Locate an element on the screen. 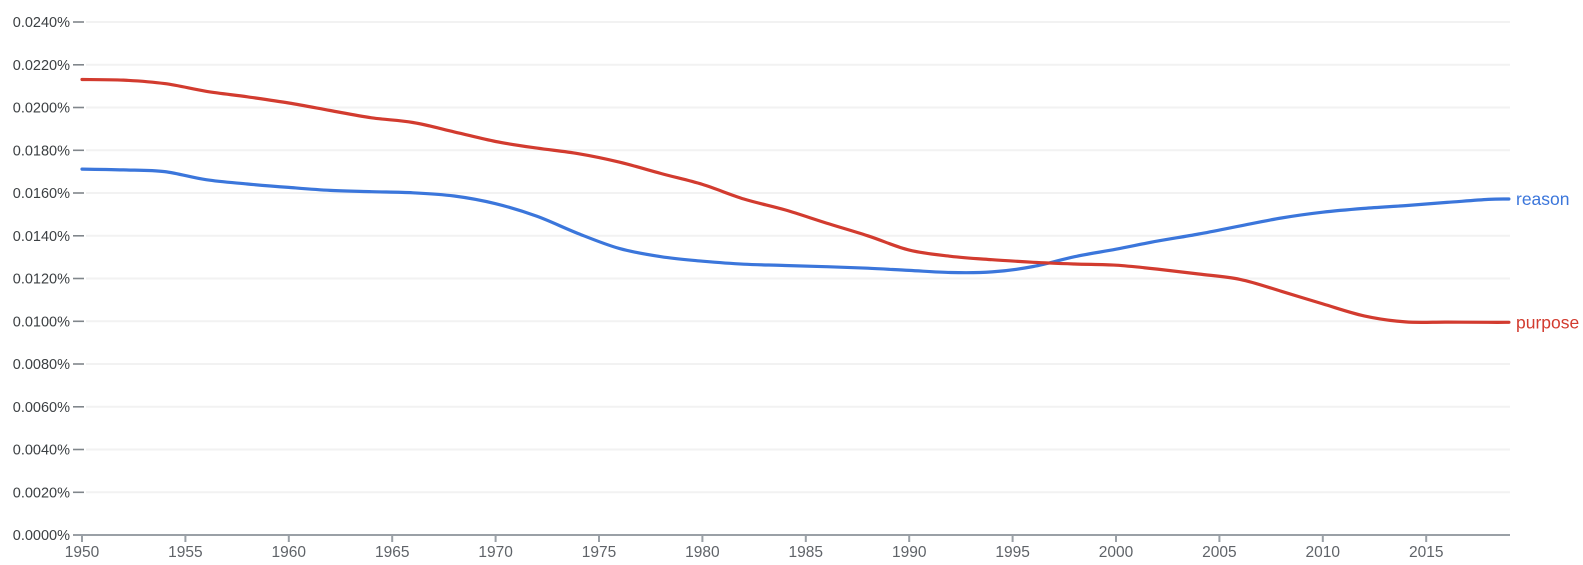  y-axis-tick-label: 0.0060% is located at coordinates (41, 408).